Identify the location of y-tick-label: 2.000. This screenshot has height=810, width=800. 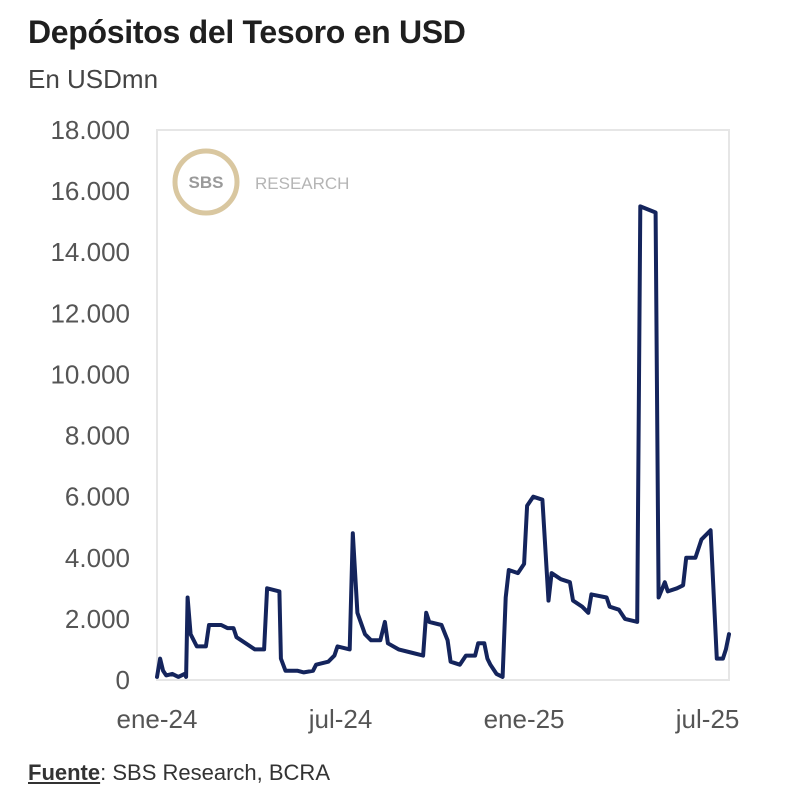
(97, 619).